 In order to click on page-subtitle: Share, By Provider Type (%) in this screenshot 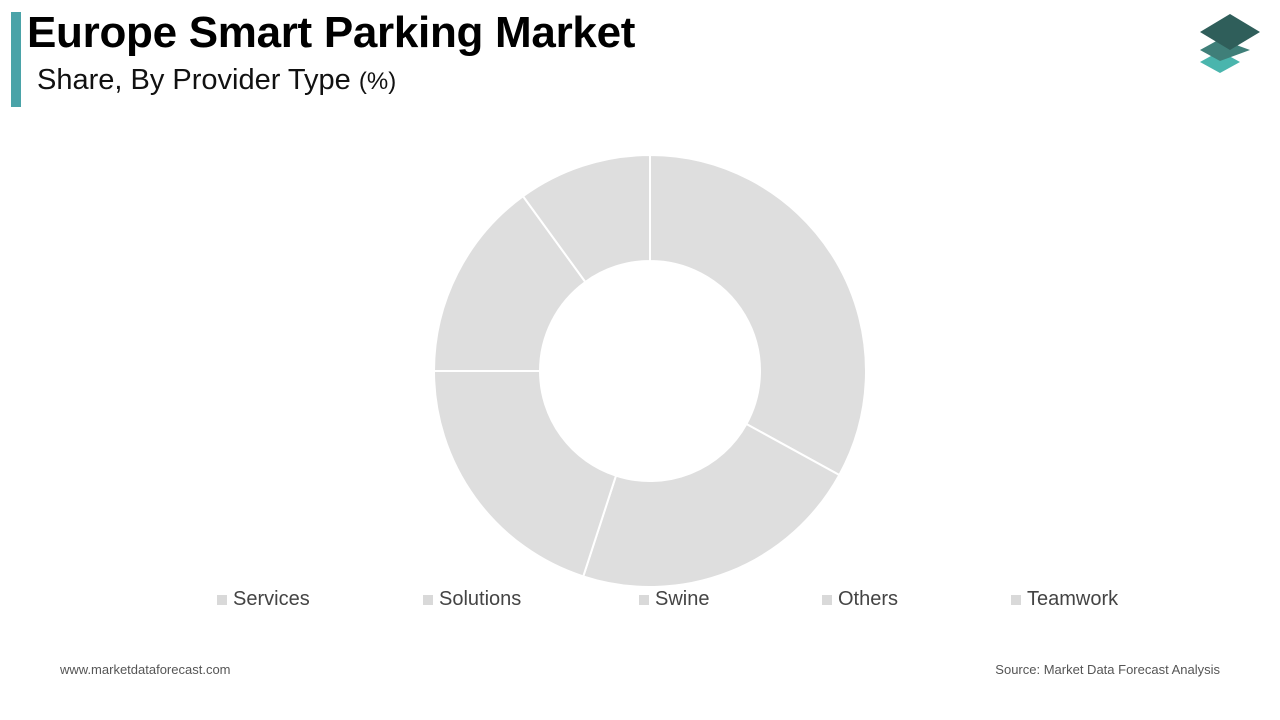, I will do `click(216, 80)`.